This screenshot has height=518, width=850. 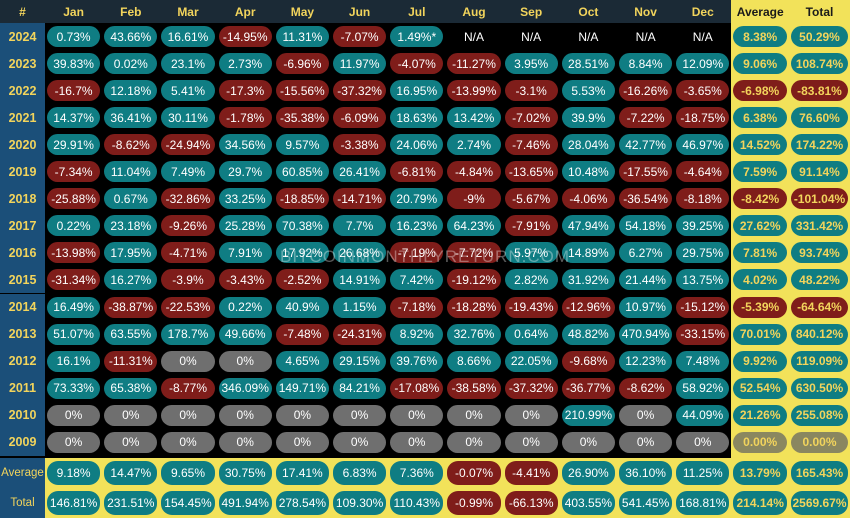 I want to click on return-cell: 5.53%, so click(x=588, y=91).